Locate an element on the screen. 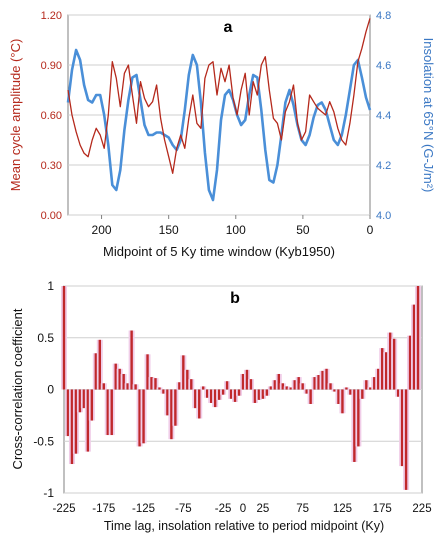 The image size is (439, 550). panel-a-right-tick-label: 4.8 is located at coordinates (383, 16).